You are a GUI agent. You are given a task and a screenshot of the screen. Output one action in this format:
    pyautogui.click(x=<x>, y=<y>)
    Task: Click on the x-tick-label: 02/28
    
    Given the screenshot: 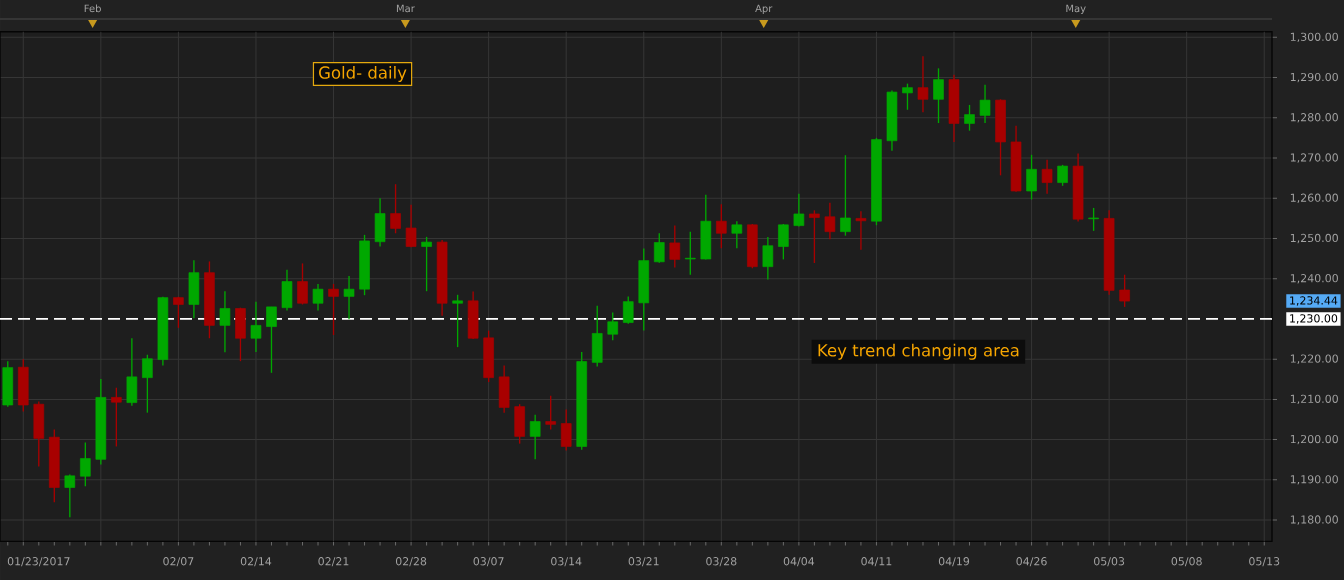 What is the action you would take?
    pyautogui.click(x=411, y=562)
    